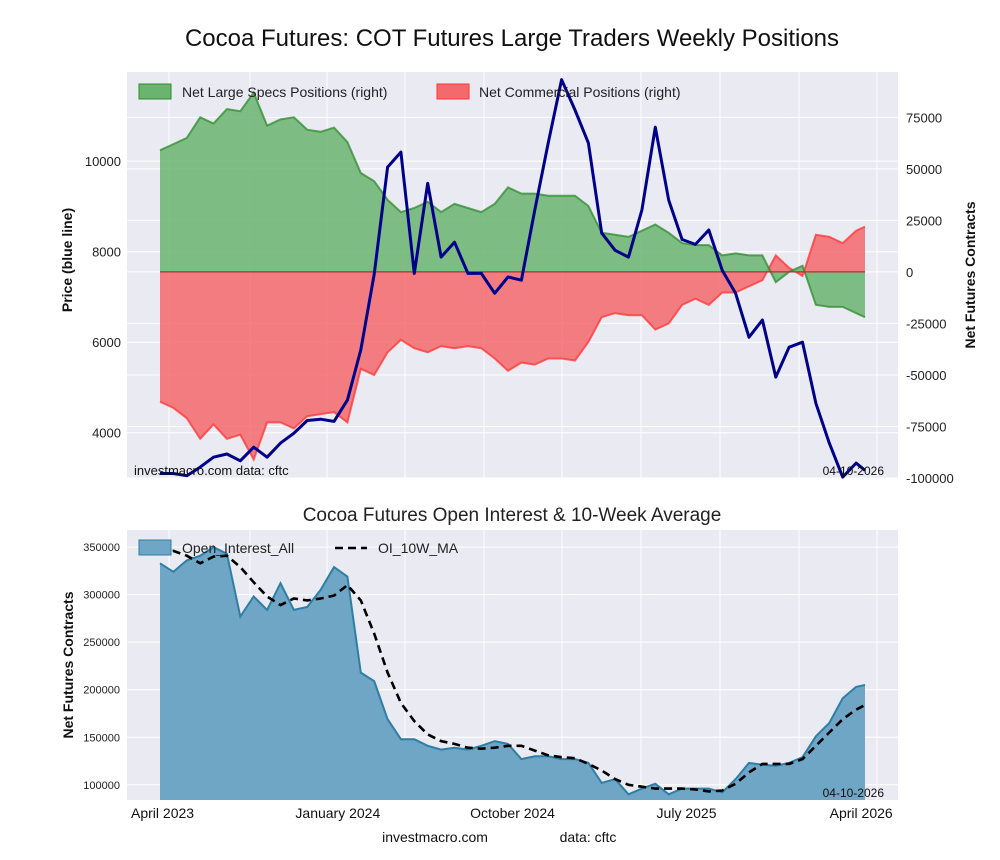  What do you see at coordinates (924, 220) in the screenshot?
I see `y-tick-label-right: 25000` at bounding box center [924, 220].